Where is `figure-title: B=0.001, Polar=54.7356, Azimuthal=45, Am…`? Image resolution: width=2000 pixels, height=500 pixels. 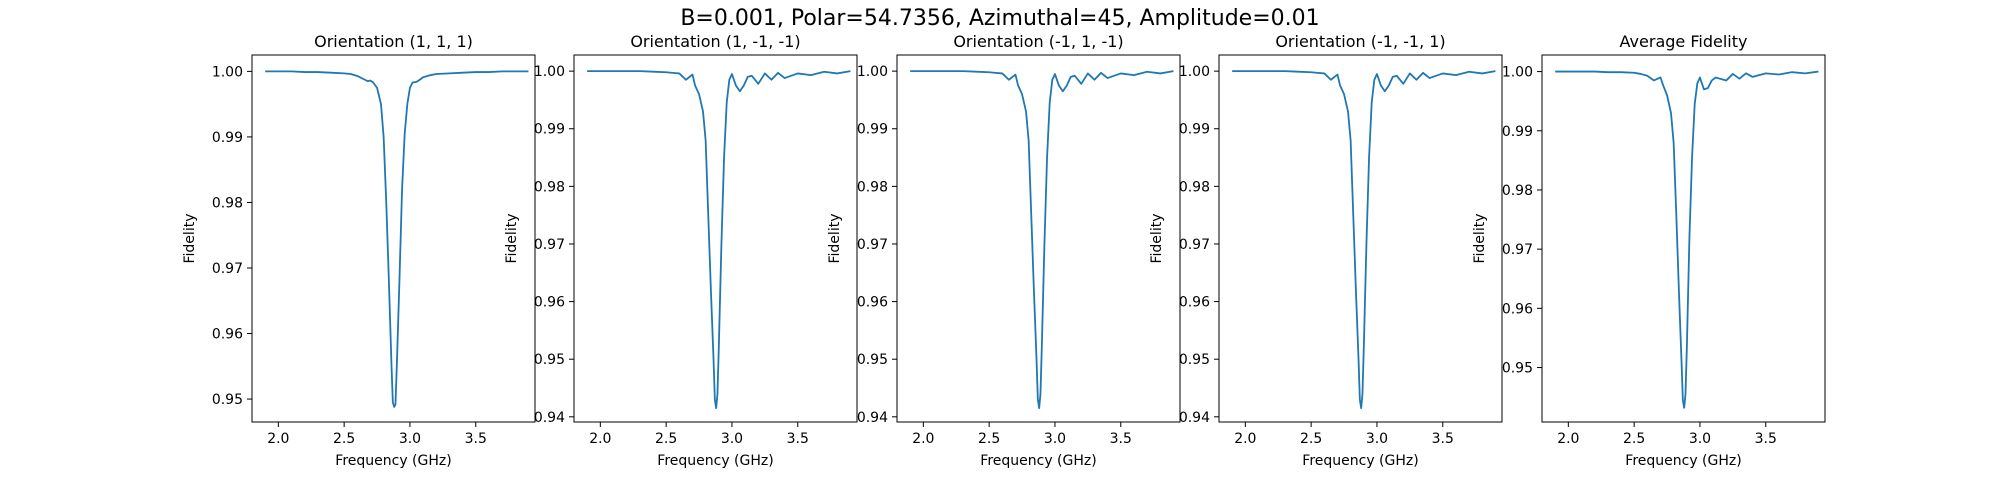 figure-title: B=0.001, Polar=54.7356, Azimuthal=45, Am… is located at coordinates (1000, 18).